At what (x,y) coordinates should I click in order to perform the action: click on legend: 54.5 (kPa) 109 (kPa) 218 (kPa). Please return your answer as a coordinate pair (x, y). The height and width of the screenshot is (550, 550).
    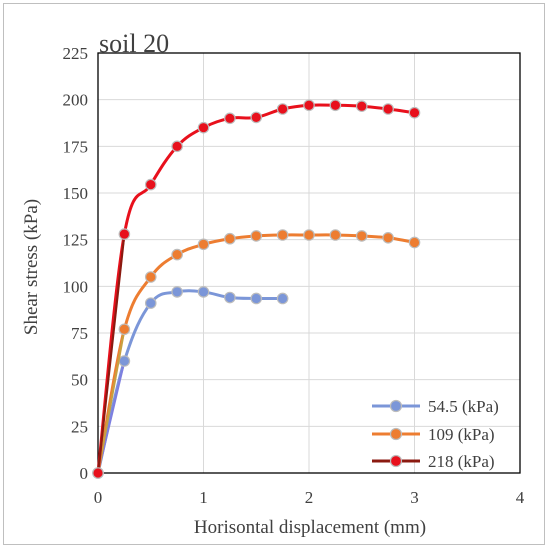
    Looking at the image, I should click on (435, 434).